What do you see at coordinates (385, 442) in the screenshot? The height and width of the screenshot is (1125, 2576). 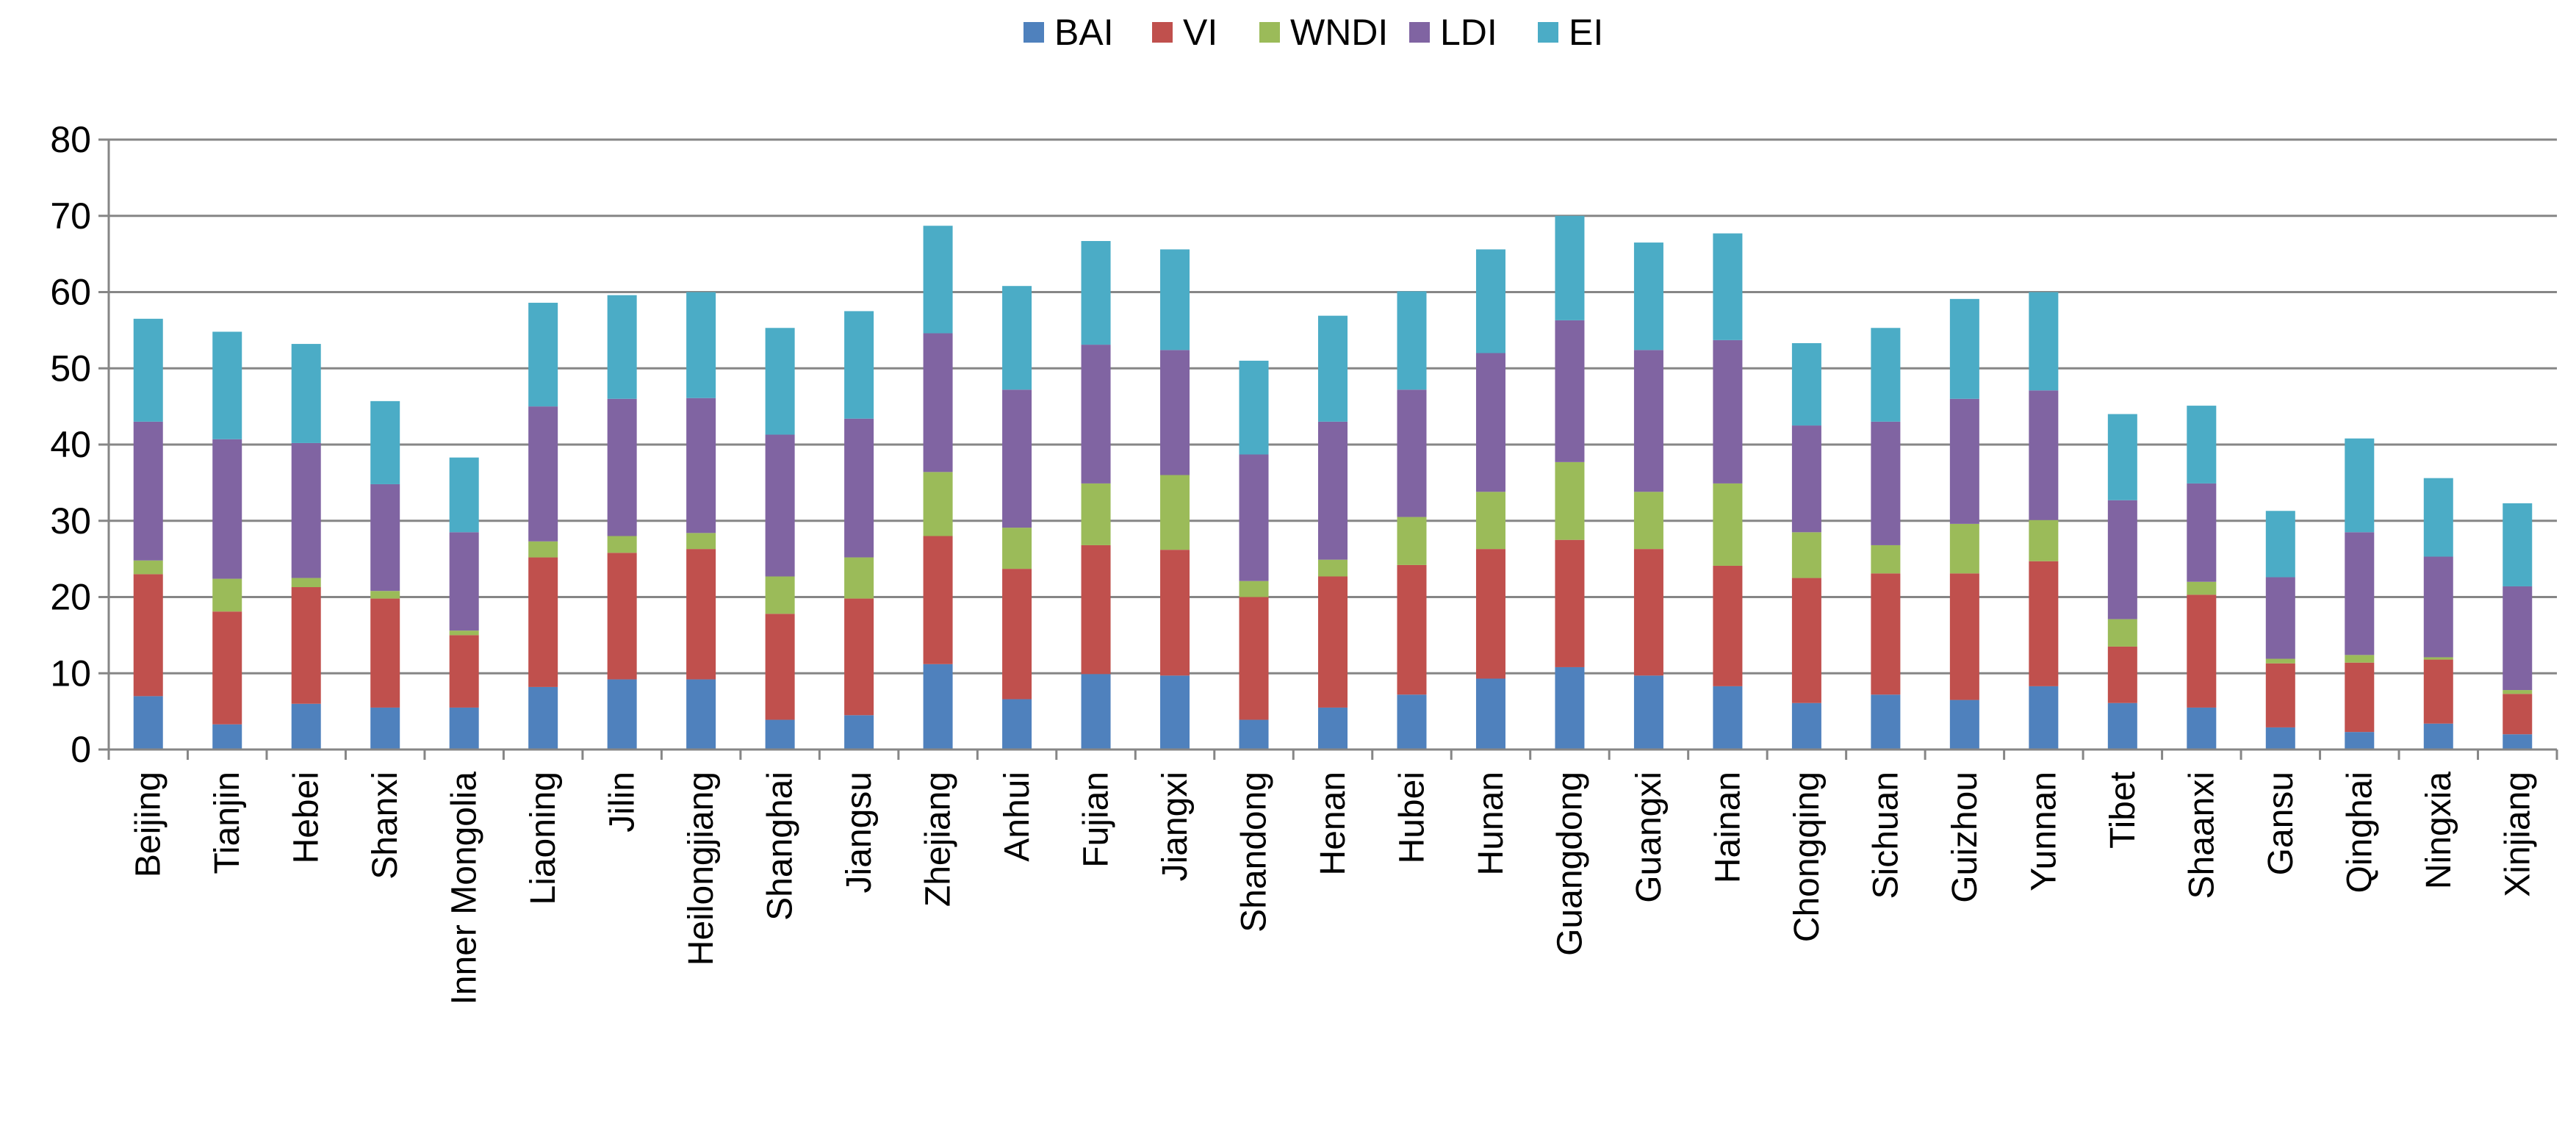 I see `bar-ei-shanxi` at bounding box center [385, 442].